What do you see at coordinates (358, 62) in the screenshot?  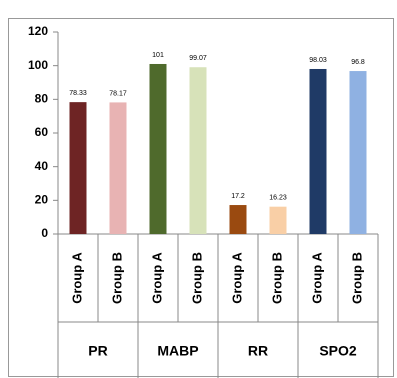 I see `value-label: 96.8` at bounding box center [358, 62].